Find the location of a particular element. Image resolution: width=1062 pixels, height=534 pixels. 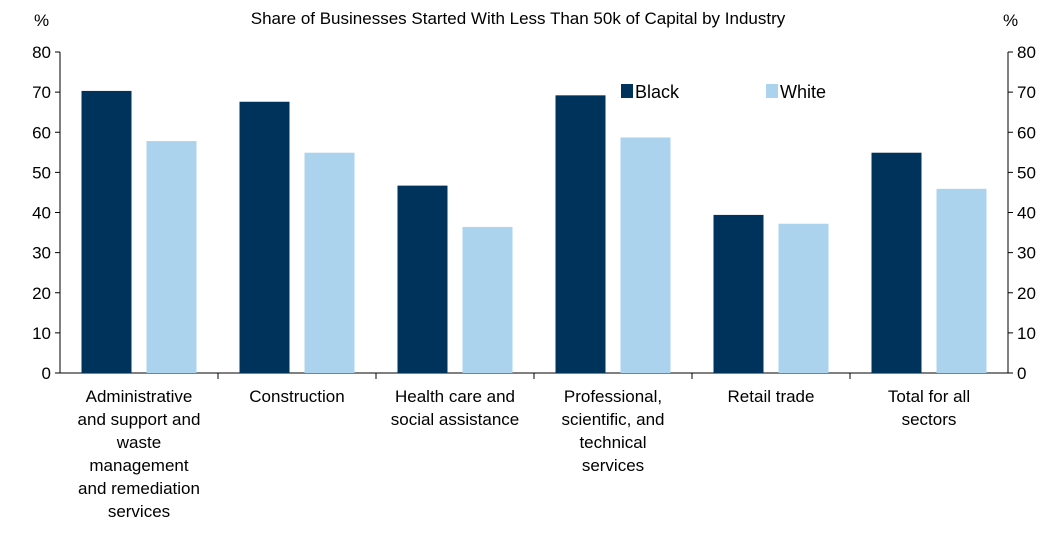

x-category-label-line: Construction is located at coordinates (296, 396).